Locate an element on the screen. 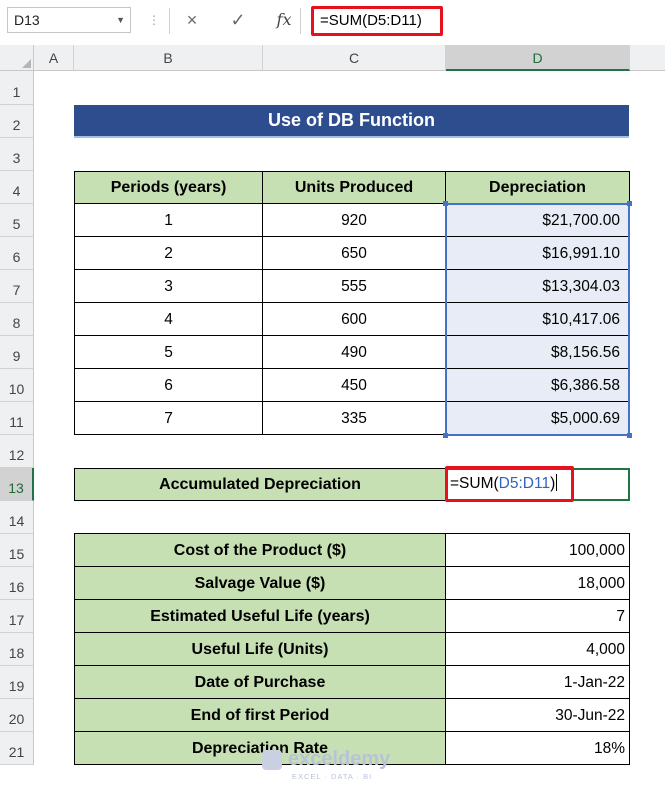  cell-units: 600 is located at coordinates (354, 319).